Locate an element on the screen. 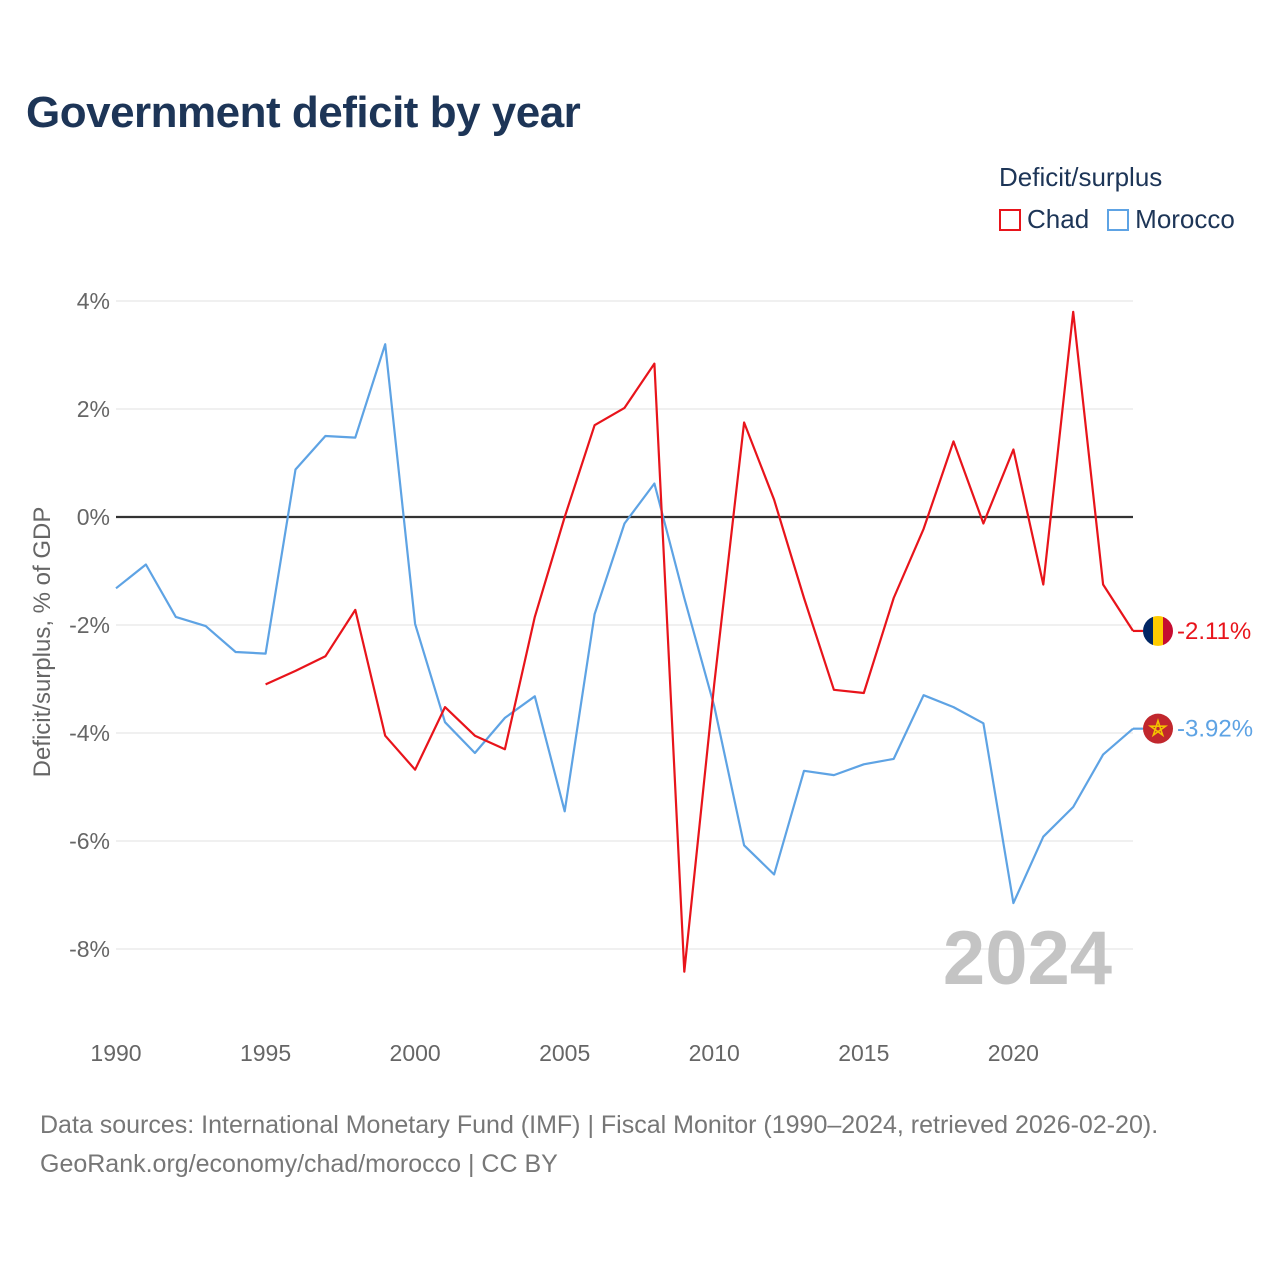  y-tick-label: -6% is located at coordinates (89, 841).